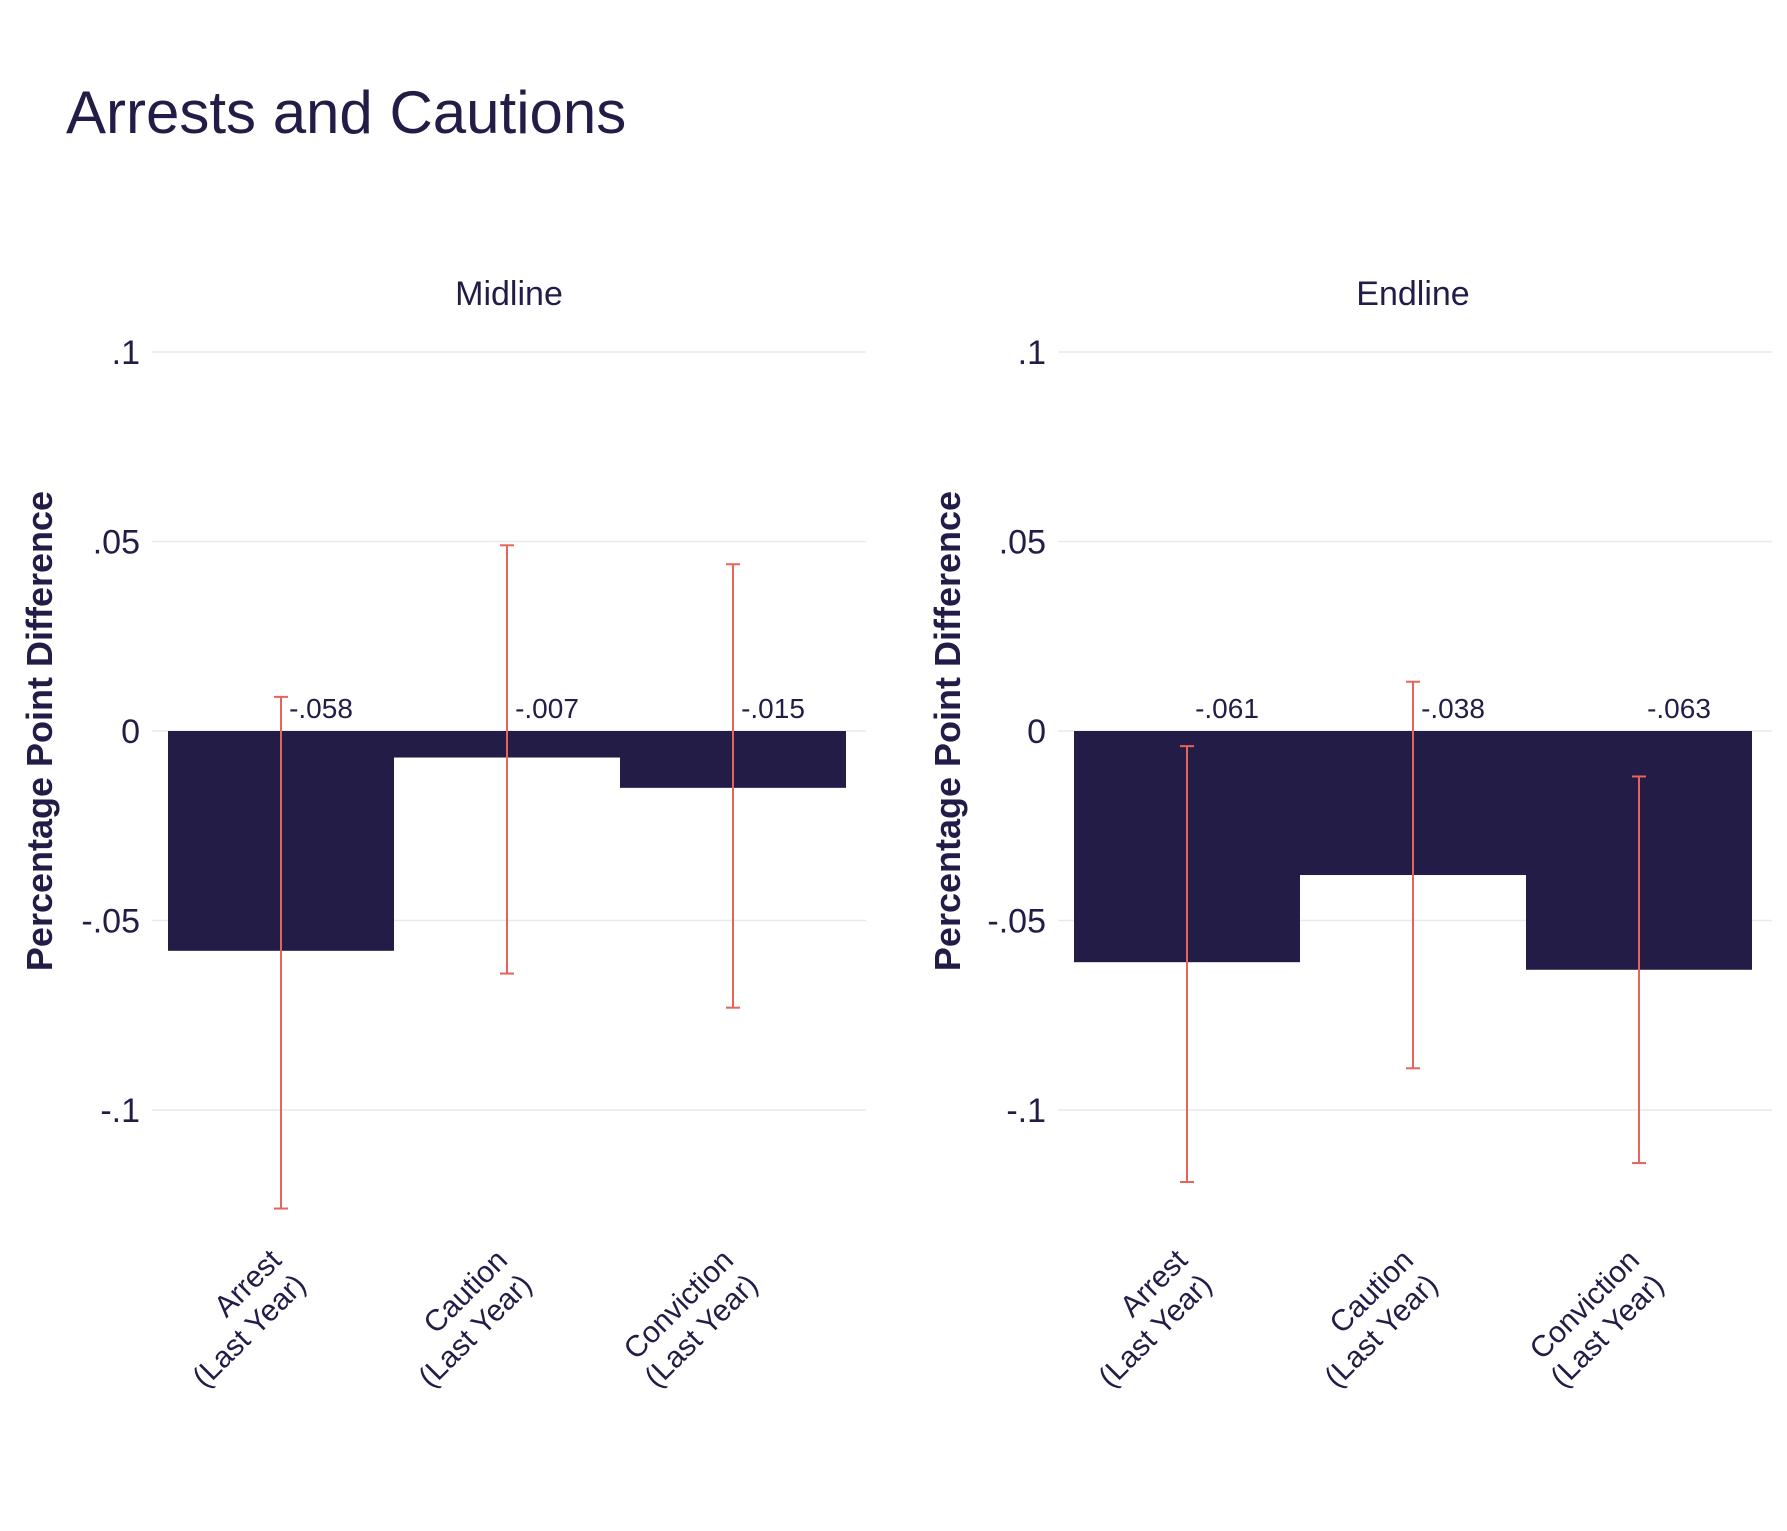  What do you see at coordinates (1595, 1319) in the screenshot?
I see `x-category-label-endline-2: Conviction(Last Year)` at bounding box center [1595, 1319].